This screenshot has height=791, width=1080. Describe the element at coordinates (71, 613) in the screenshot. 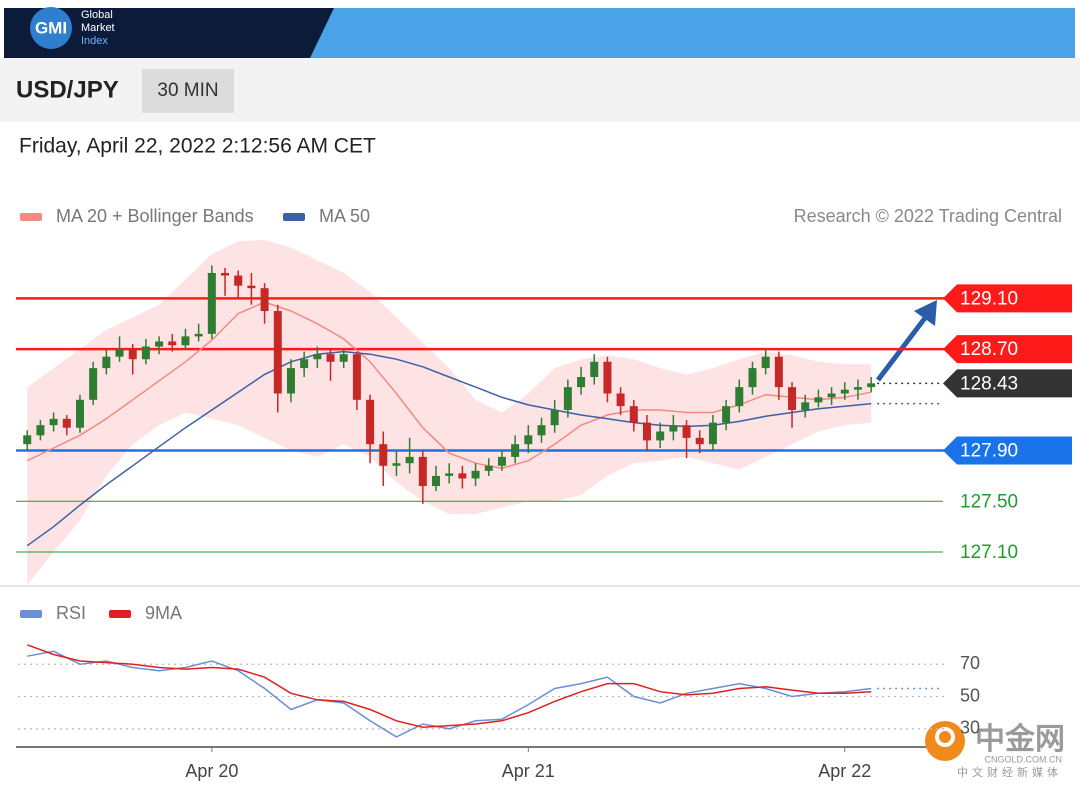

I see `legend-label: RSI` at that location.